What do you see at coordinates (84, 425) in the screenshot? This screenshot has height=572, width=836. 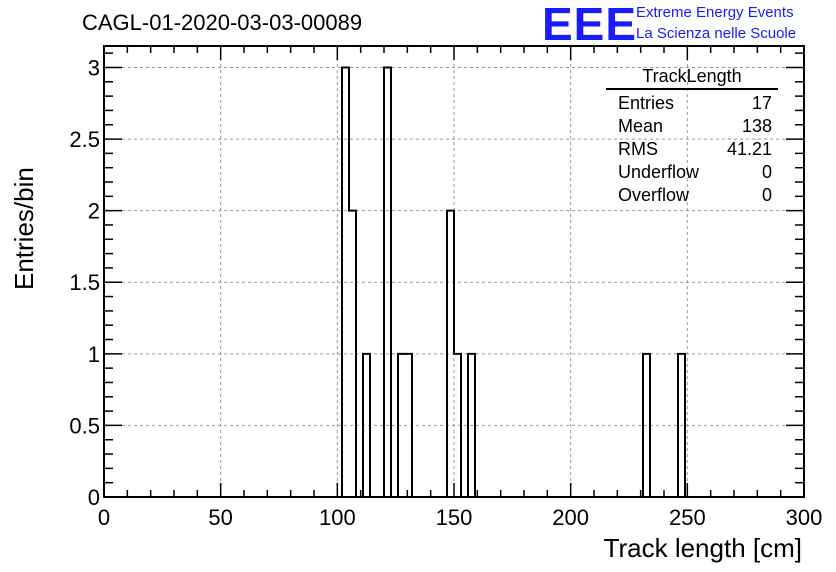 I see `y-tick-label: 0.5` at bounding box center [84, 425].